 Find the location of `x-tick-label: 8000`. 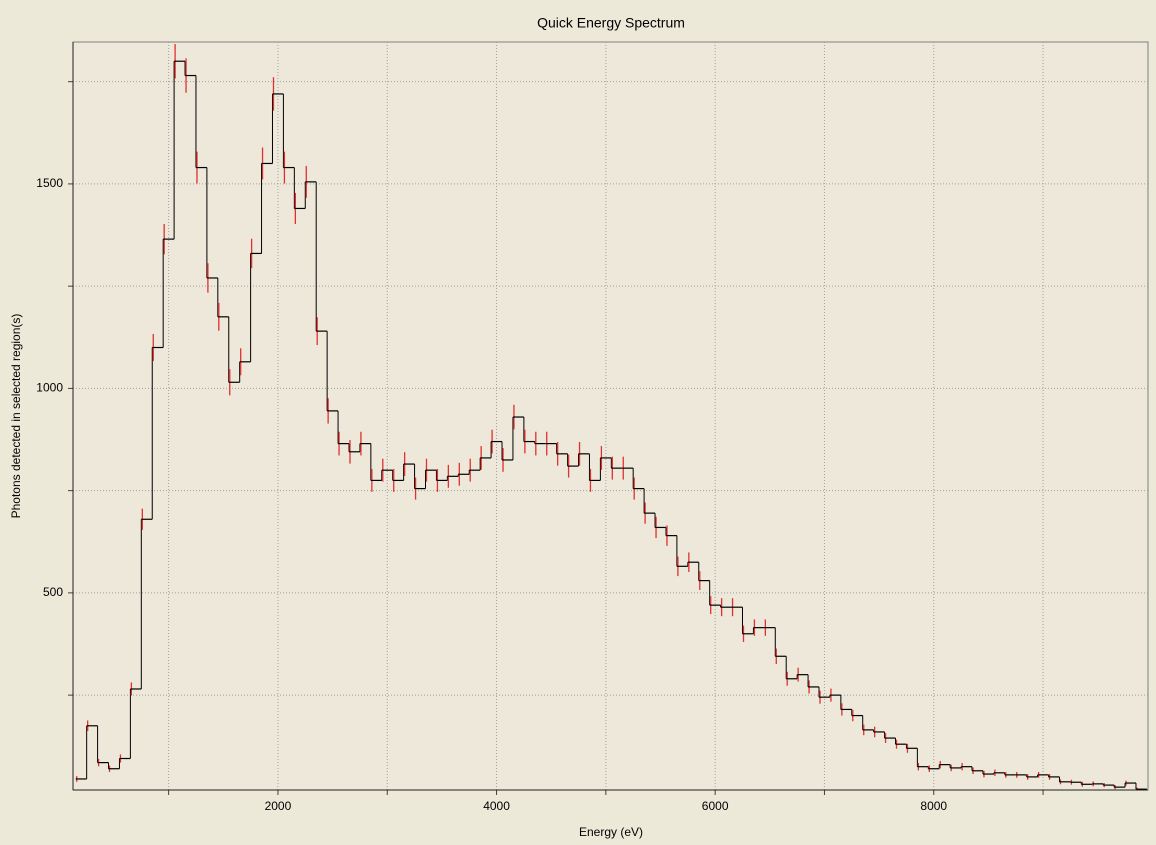

x-tick-label: 8000 is located at coordinates (933, 806).